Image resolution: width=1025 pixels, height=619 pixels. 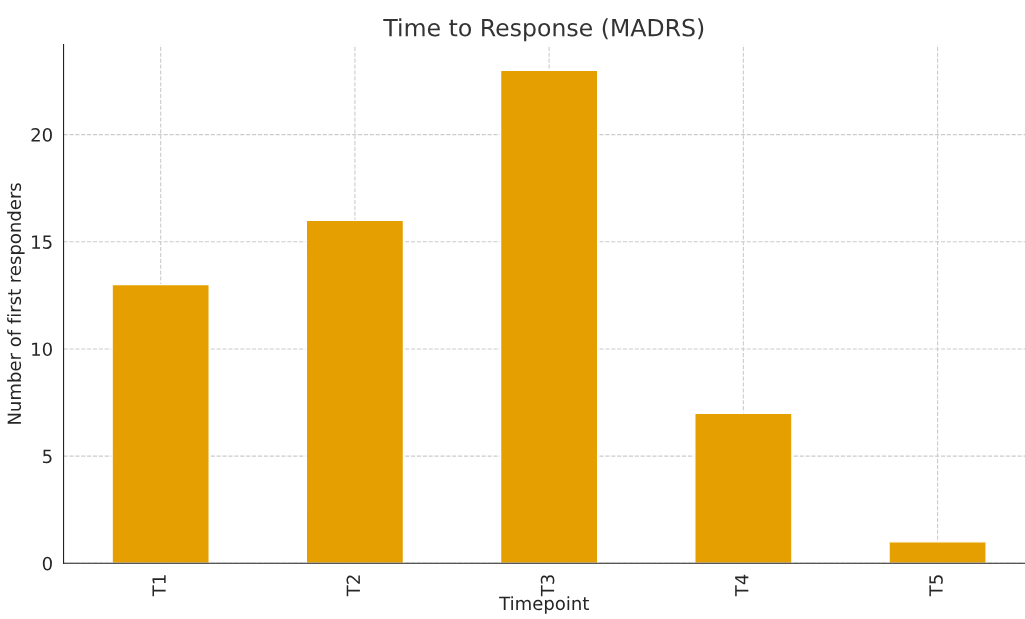 What do you see at coordinates (42, 242) in the screenshot?
I see `y-tick-label: 15` at bounding box center [42, 242].